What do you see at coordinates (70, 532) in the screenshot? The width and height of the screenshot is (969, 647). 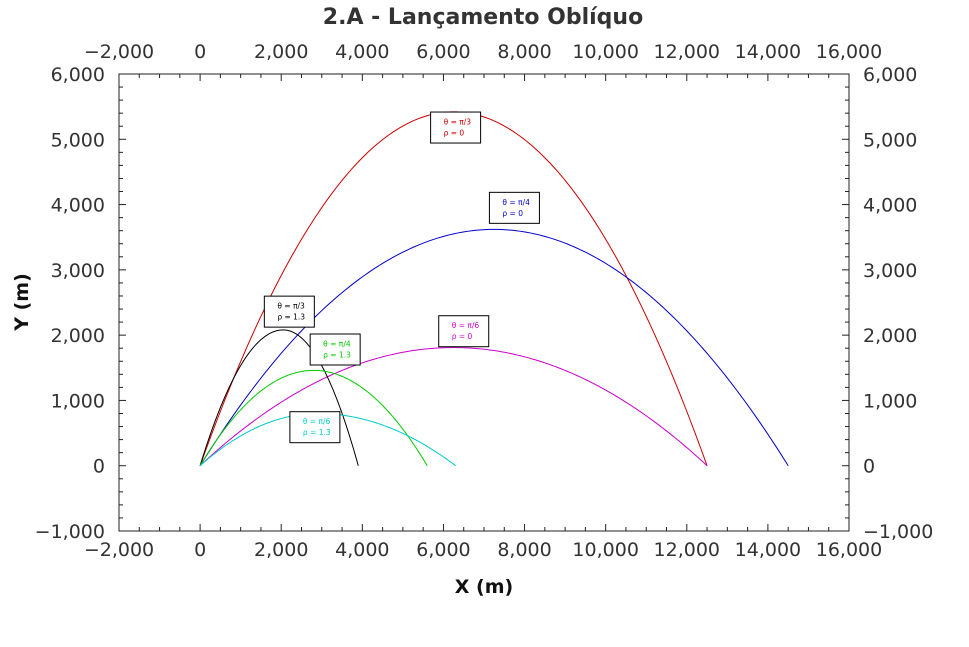 I see `y-tick-label-left: −1,000` at bounding box center [70, 532].